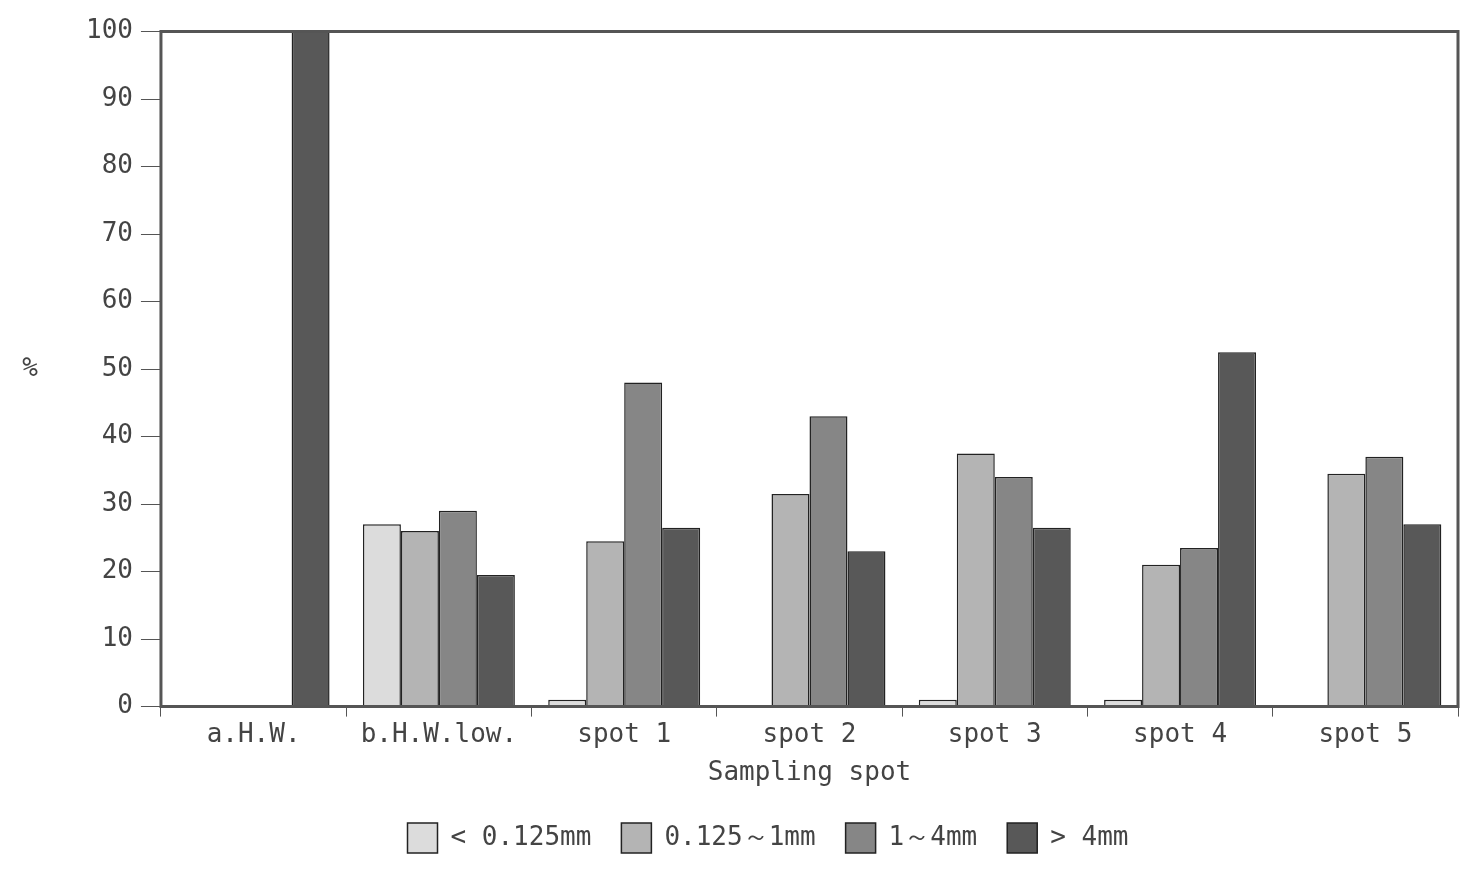 This screenshot has width=1483, height=875. Describe the element at coordinates (624, 732) in the screenshot. I see `x-tick-label: spot 1` at that location.